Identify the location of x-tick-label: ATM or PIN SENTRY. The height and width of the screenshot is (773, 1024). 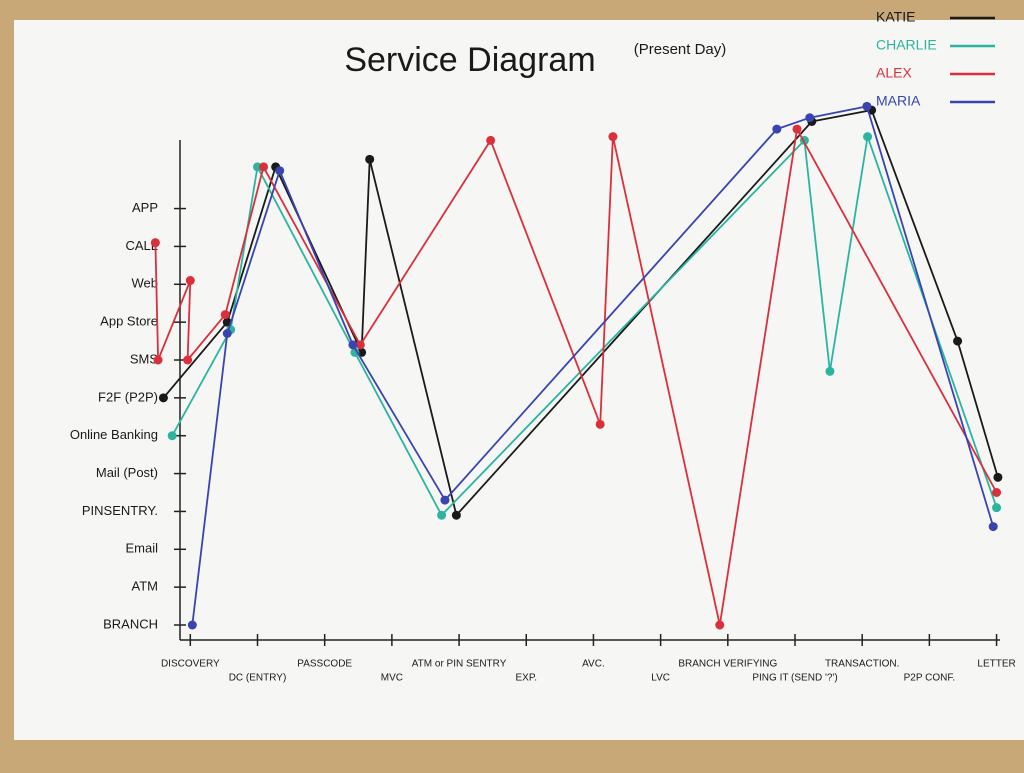
(459, 664).